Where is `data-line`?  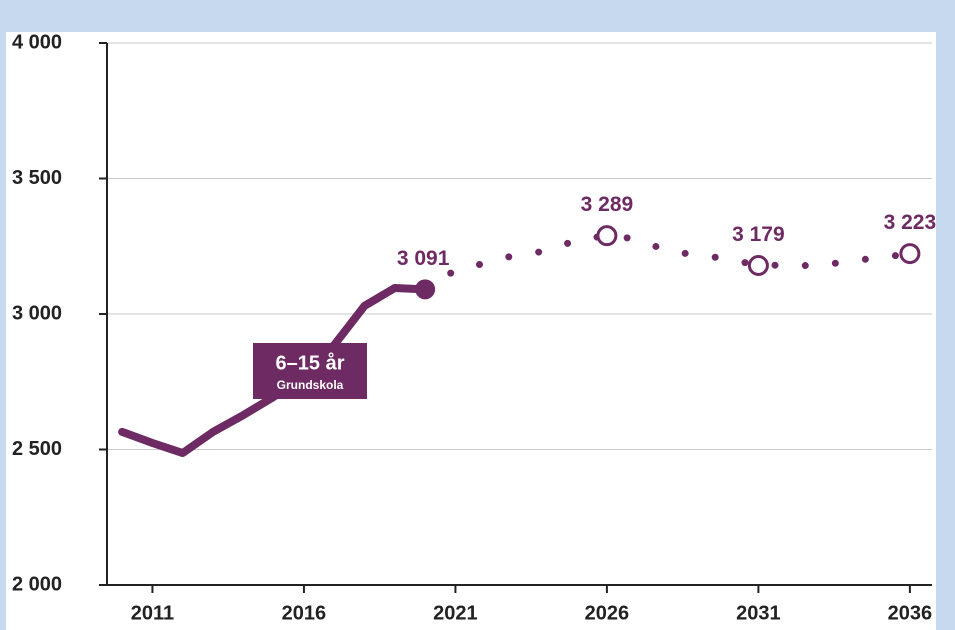
data-line is located at coordinates (667, 262).